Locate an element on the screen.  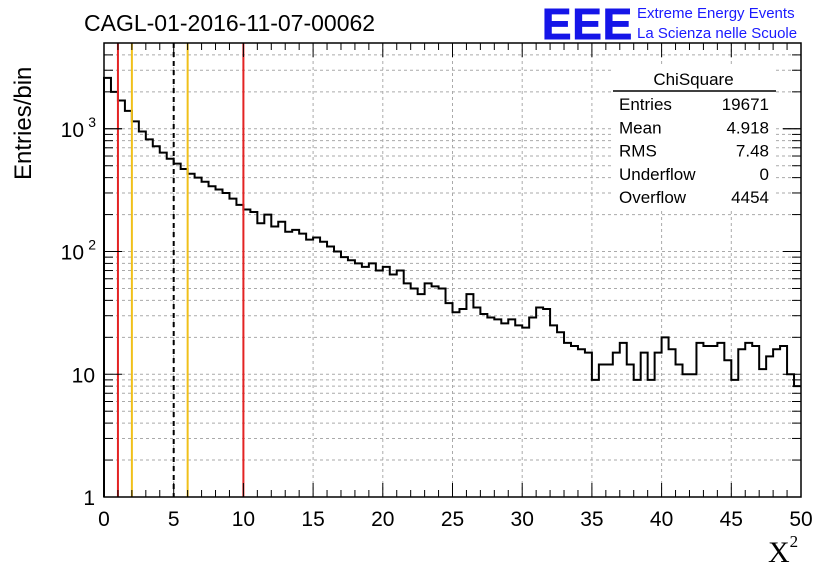
stats-row-value: 4454 is located at coordinates (750, 197).